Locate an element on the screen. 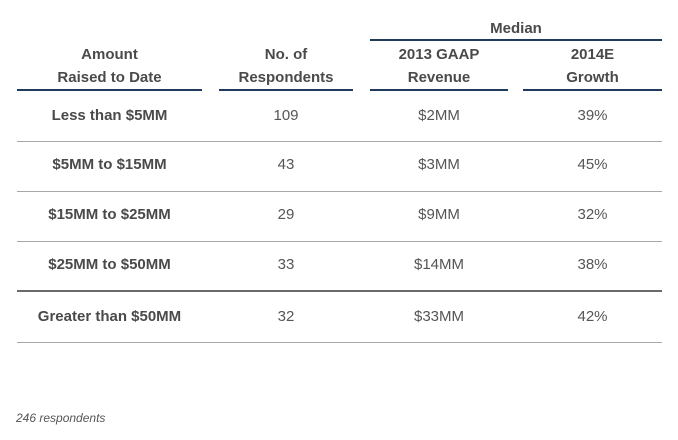 This screenshot has width=678, height=440. median-group-header: Median is located at coordinates (516, 28).